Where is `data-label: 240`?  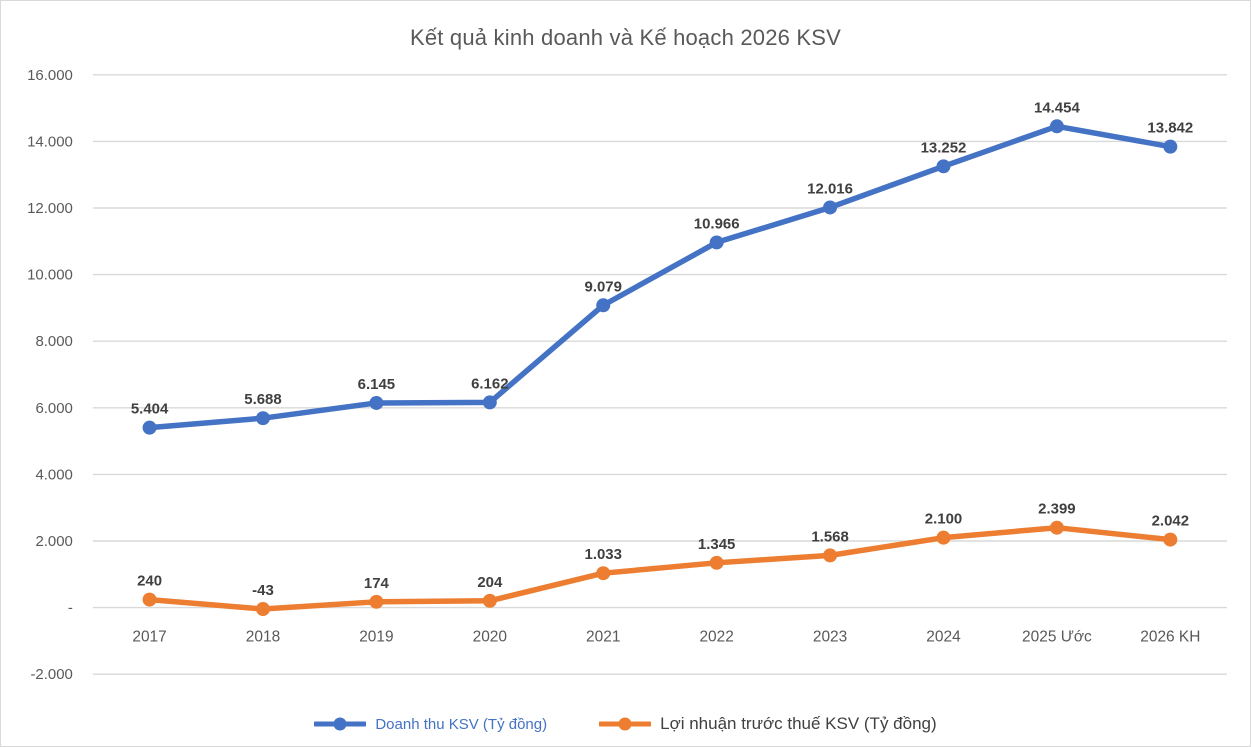
data-label: 240 is located at coordinates (149, 581).